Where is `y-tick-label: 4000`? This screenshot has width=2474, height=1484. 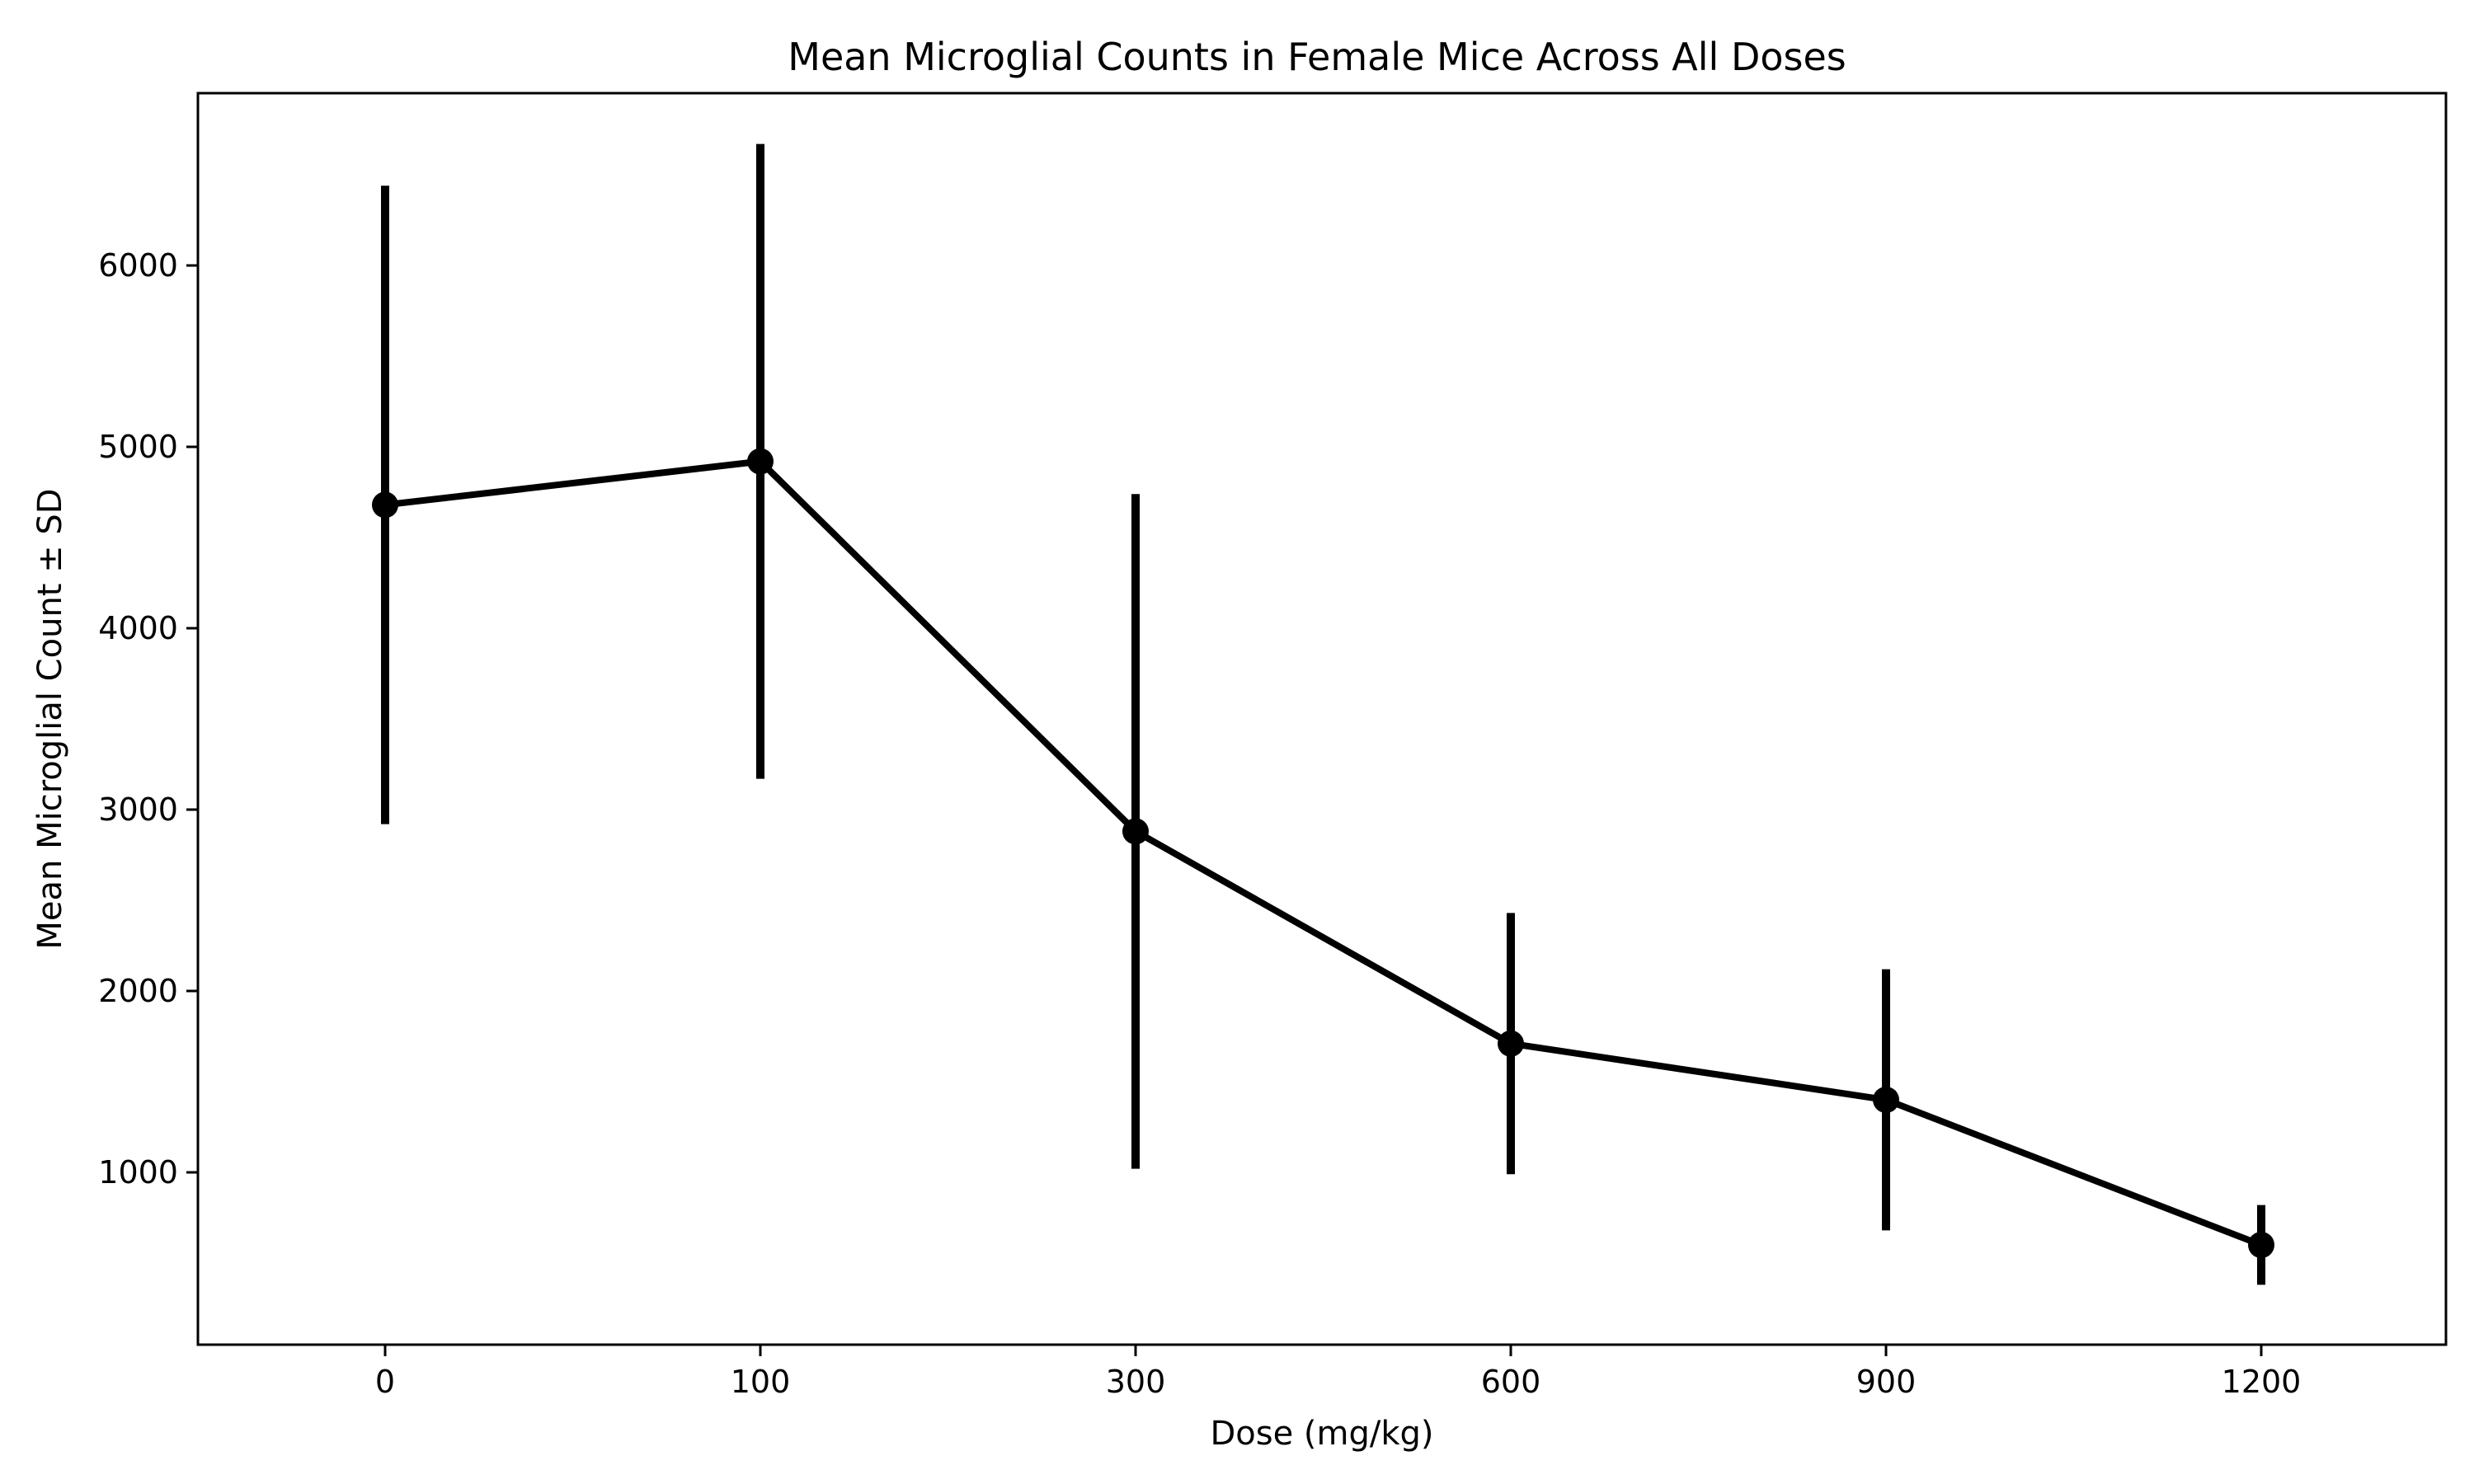 y-tick-label: 4000 is located at coordinates (138, 628).